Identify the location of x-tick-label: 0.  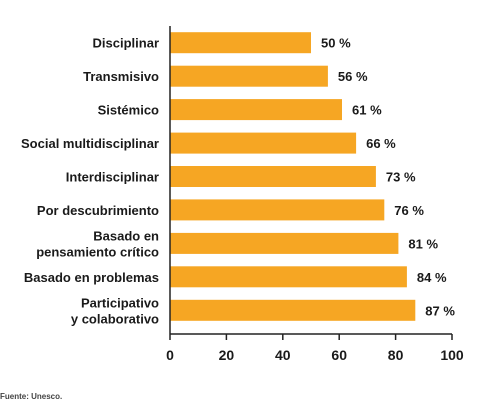
(170, 355).